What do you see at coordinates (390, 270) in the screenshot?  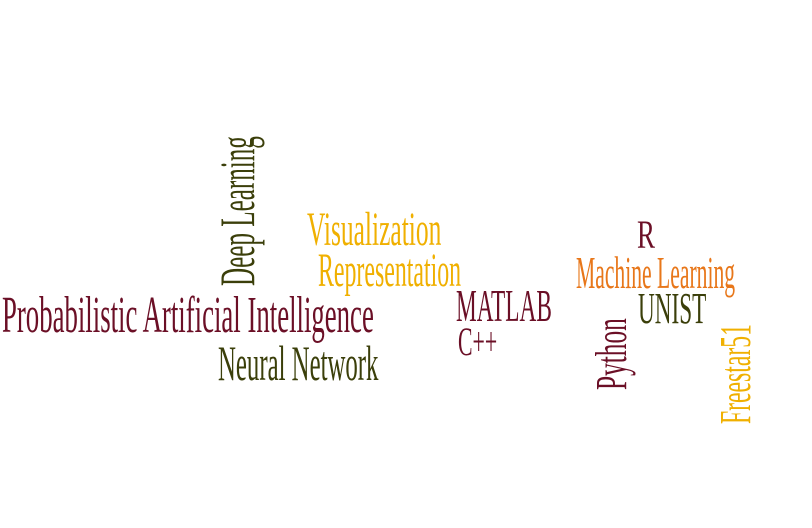 I see `word-representation: Representation` at bounding box center [390, 270].